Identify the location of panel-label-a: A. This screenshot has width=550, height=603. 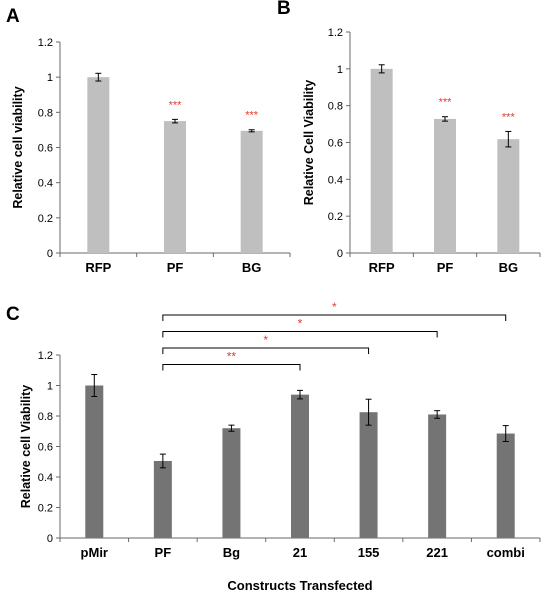
(13, 16).